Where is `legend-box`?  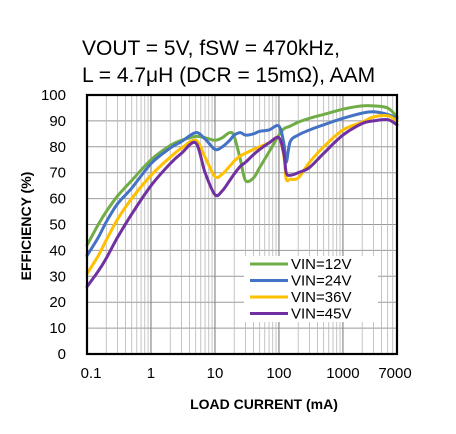
legend-box is located at coordinates (311, 289).